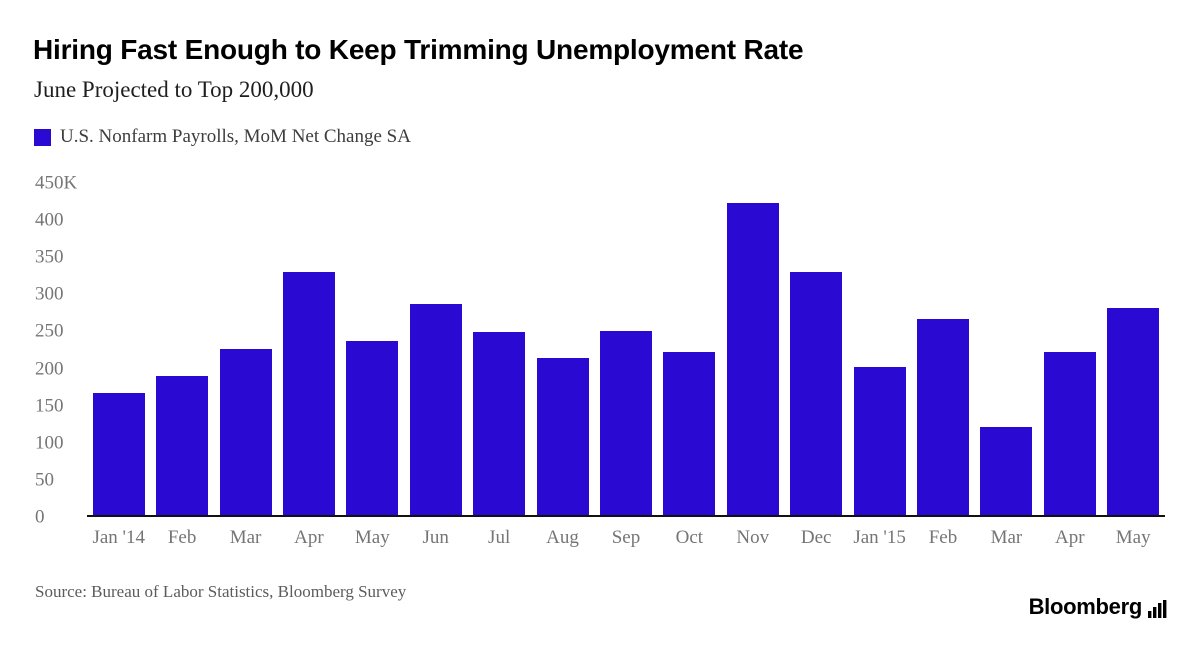  I want to click on x-tick-label: Oct, so click(689, 537).